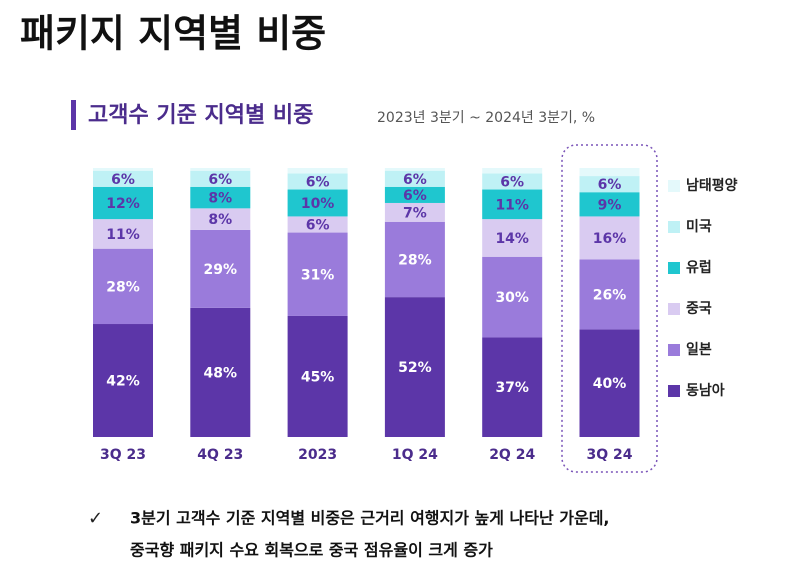 This screenshot has width=800, height=568. Describe the element at coordinates (699, 227) in the screenshot. I see `legend-label: 미국` at that location.